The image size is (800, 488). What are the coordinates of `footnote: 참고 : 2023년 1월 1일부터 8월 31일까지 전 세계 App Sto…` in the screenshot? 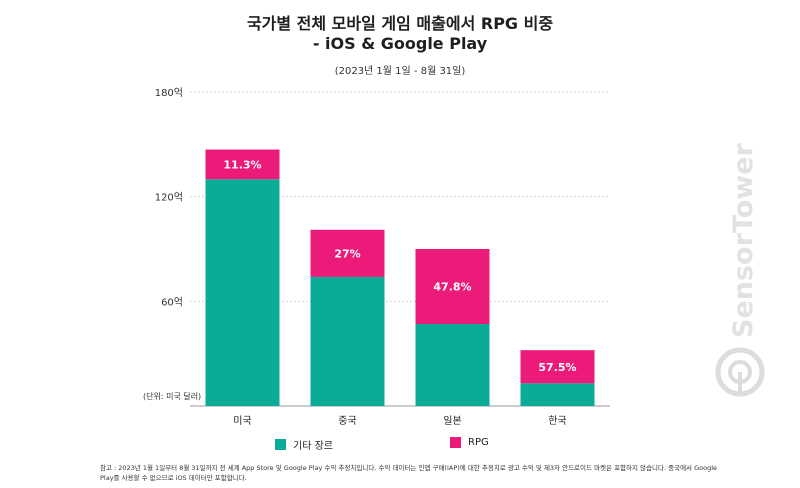 It's located at (409, 473).